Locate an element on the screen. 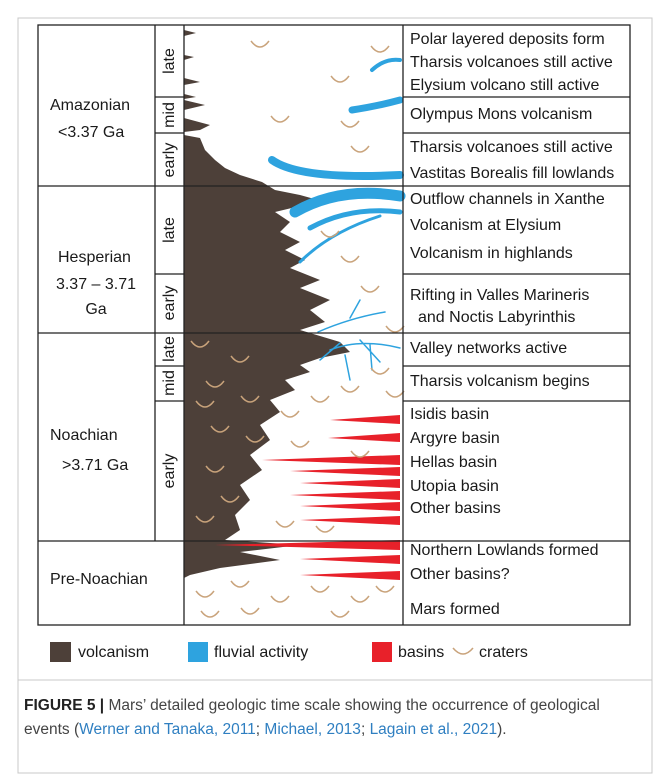  event-label: and Noctis Labyrinthis is located at coordinates (496, 317).